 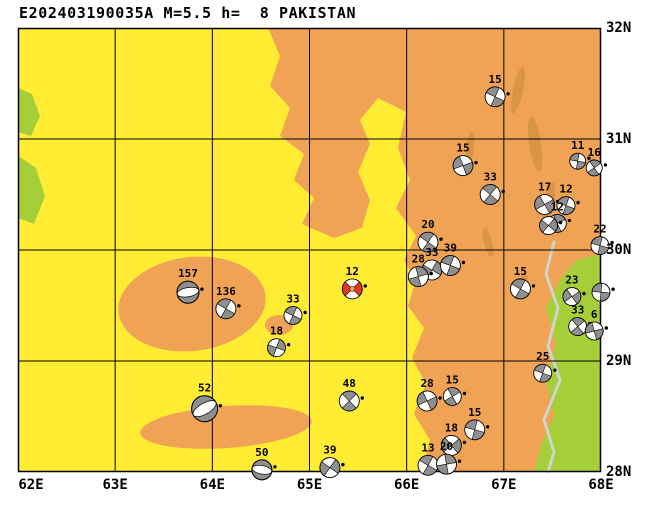 I want to click on focal-mechanism: 157, so click(x=190, y=285).